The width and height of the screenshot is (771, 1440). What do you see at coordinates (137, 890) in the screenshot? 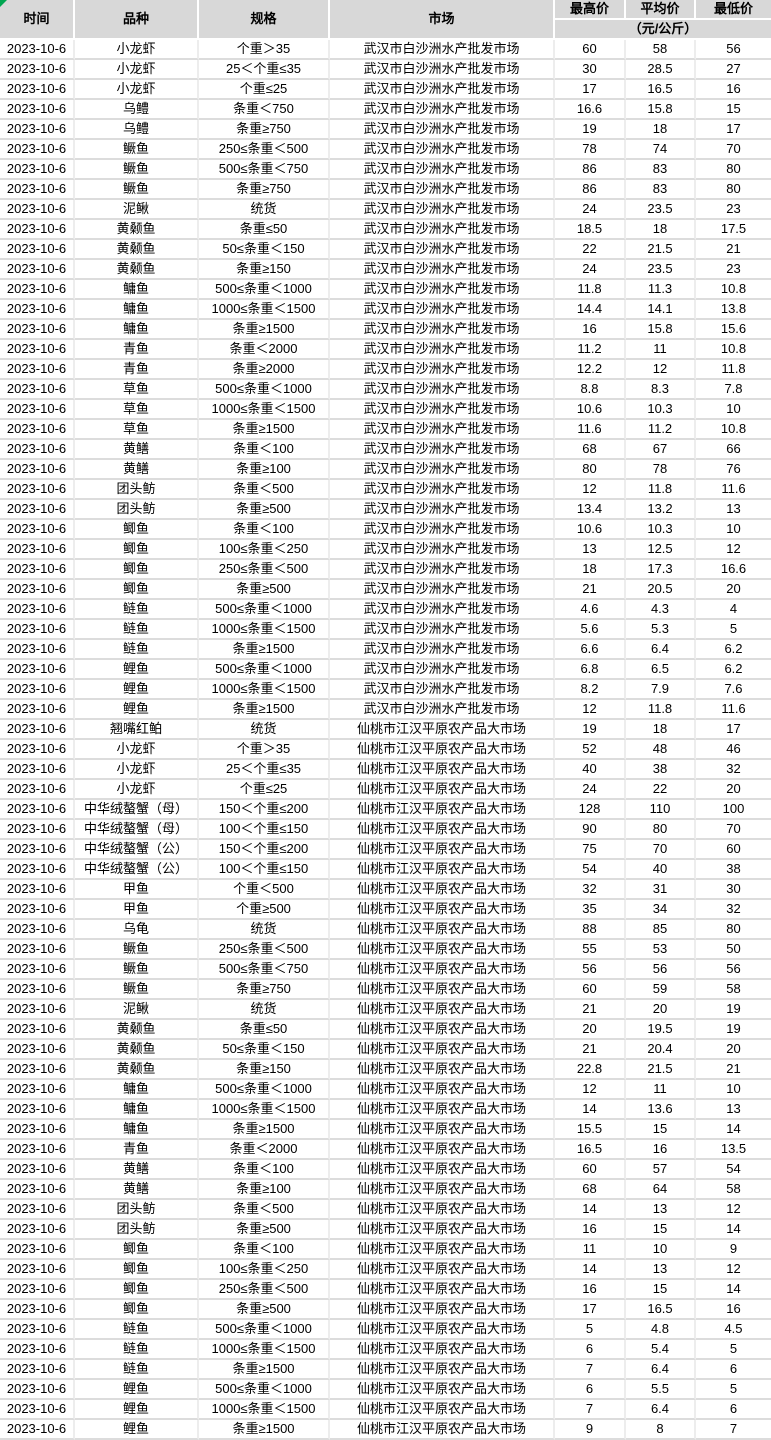
I see `variety-cell: 甲鱼` at bounding box center [137, 890].